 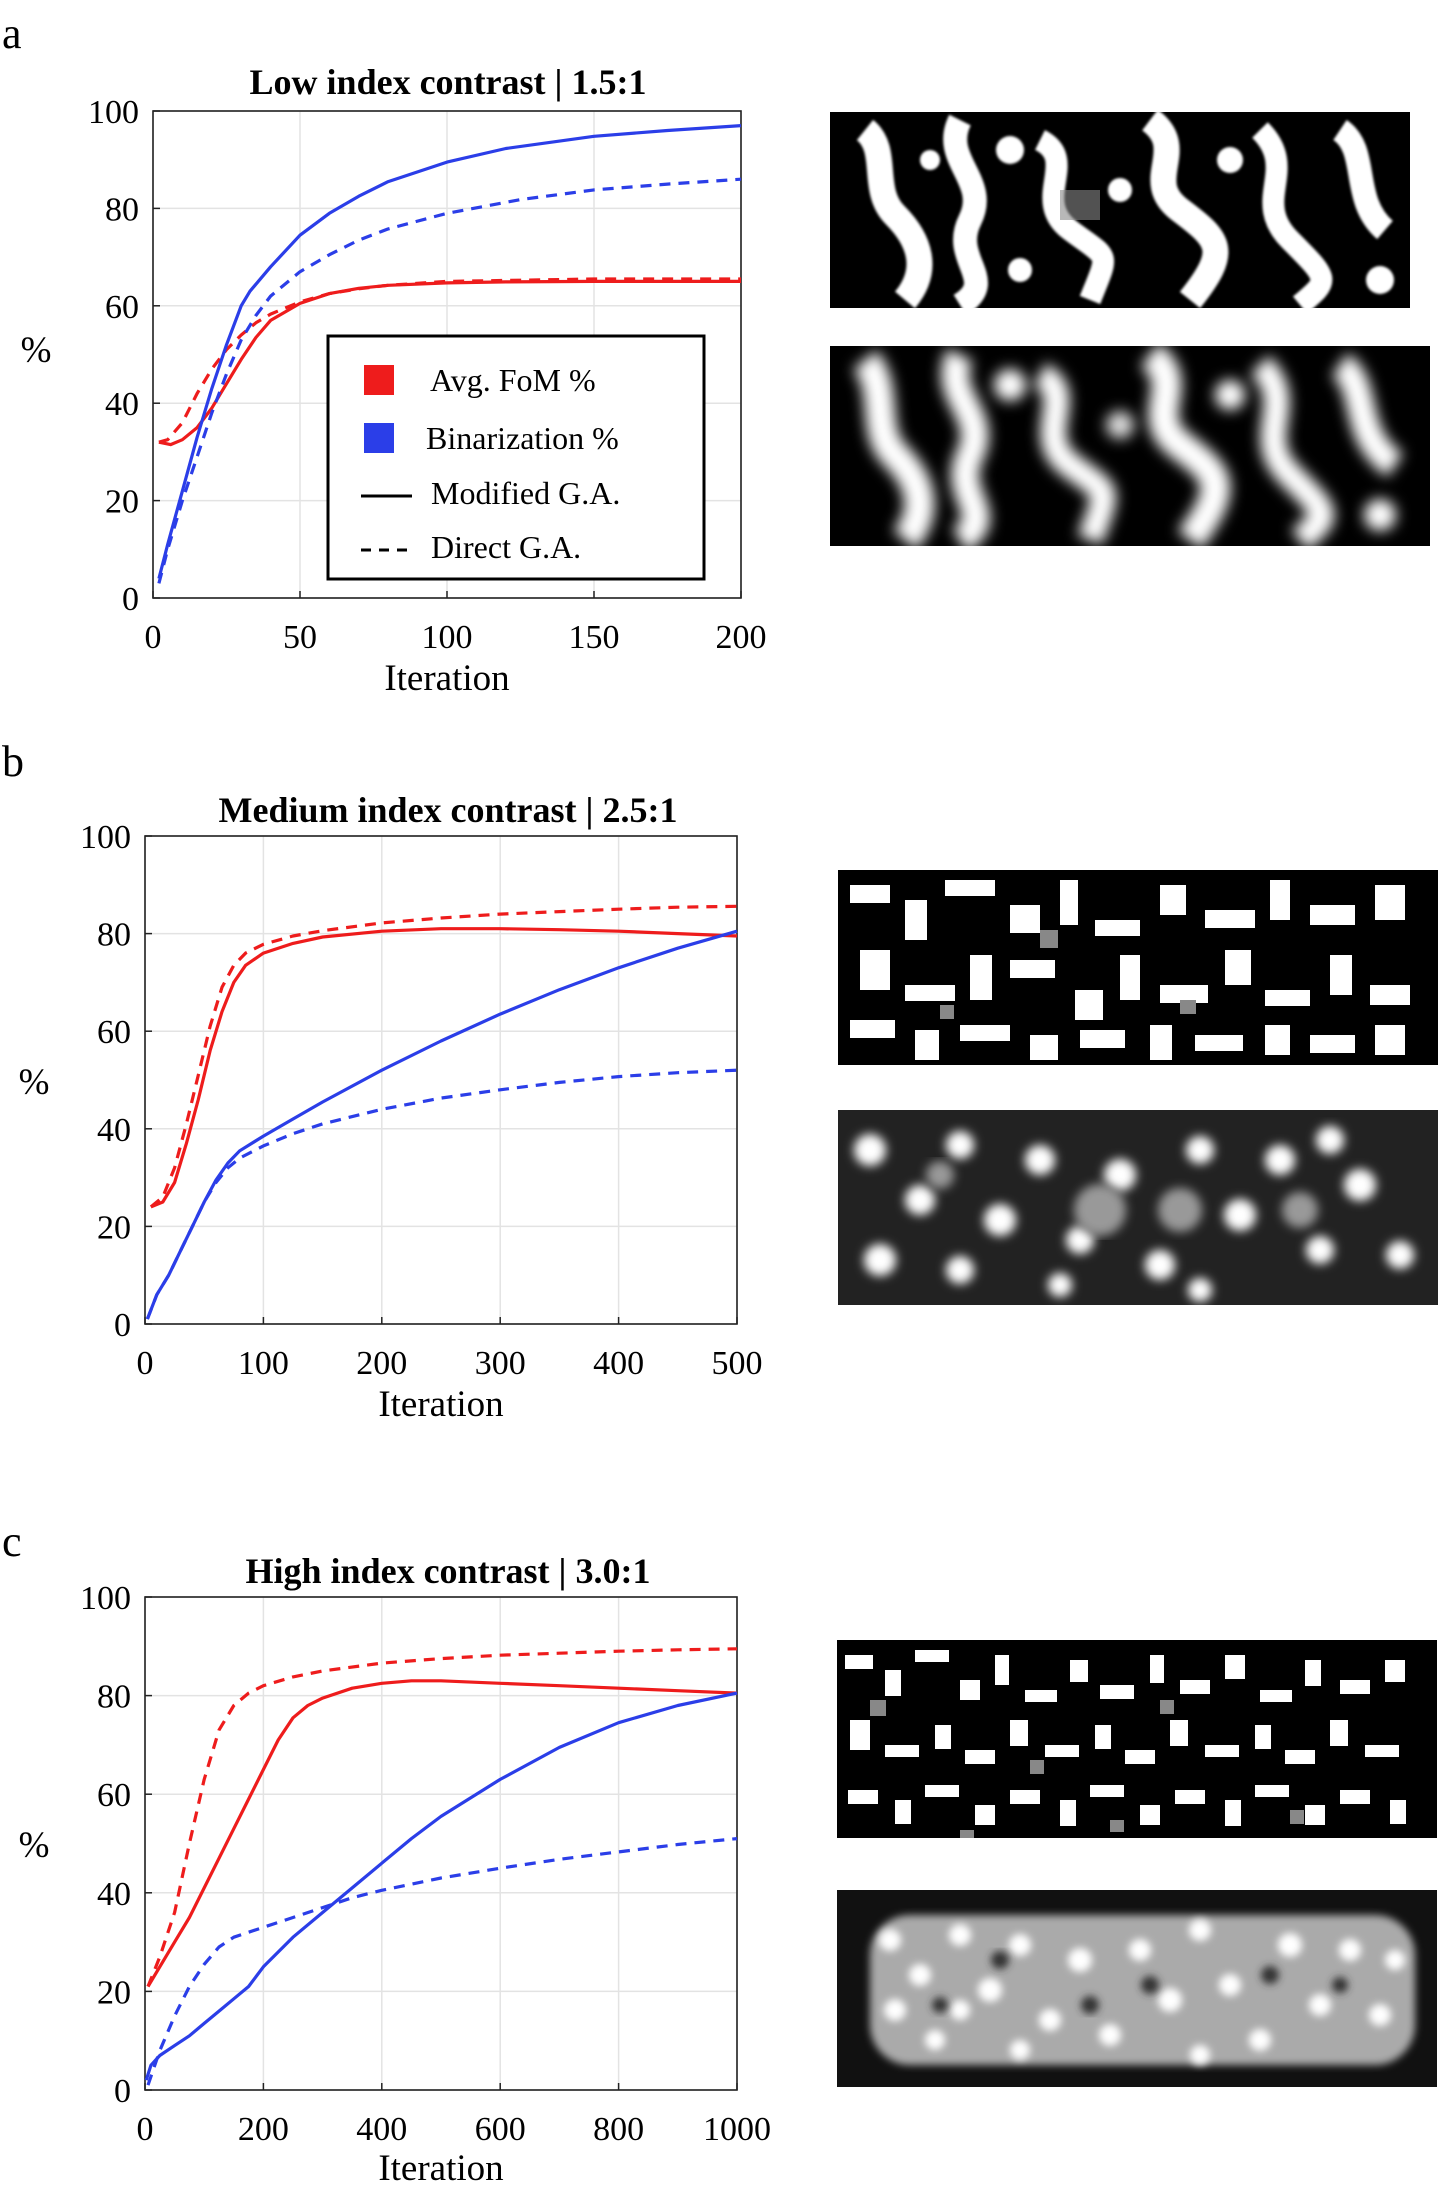 What do you see at coordinates (448, 1571) in the screenshot?
I see `chart-title-high: High index contrast | 3.0:1` at bounding box center [448, 1571].